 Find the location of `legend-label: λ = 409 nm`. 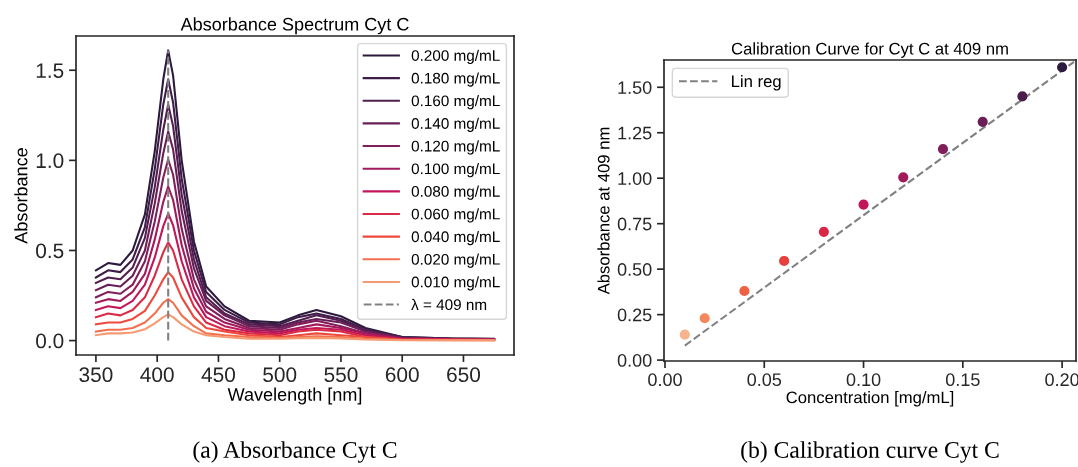

legend-label: λ = 409 nm is located at coordinates (449, 304).